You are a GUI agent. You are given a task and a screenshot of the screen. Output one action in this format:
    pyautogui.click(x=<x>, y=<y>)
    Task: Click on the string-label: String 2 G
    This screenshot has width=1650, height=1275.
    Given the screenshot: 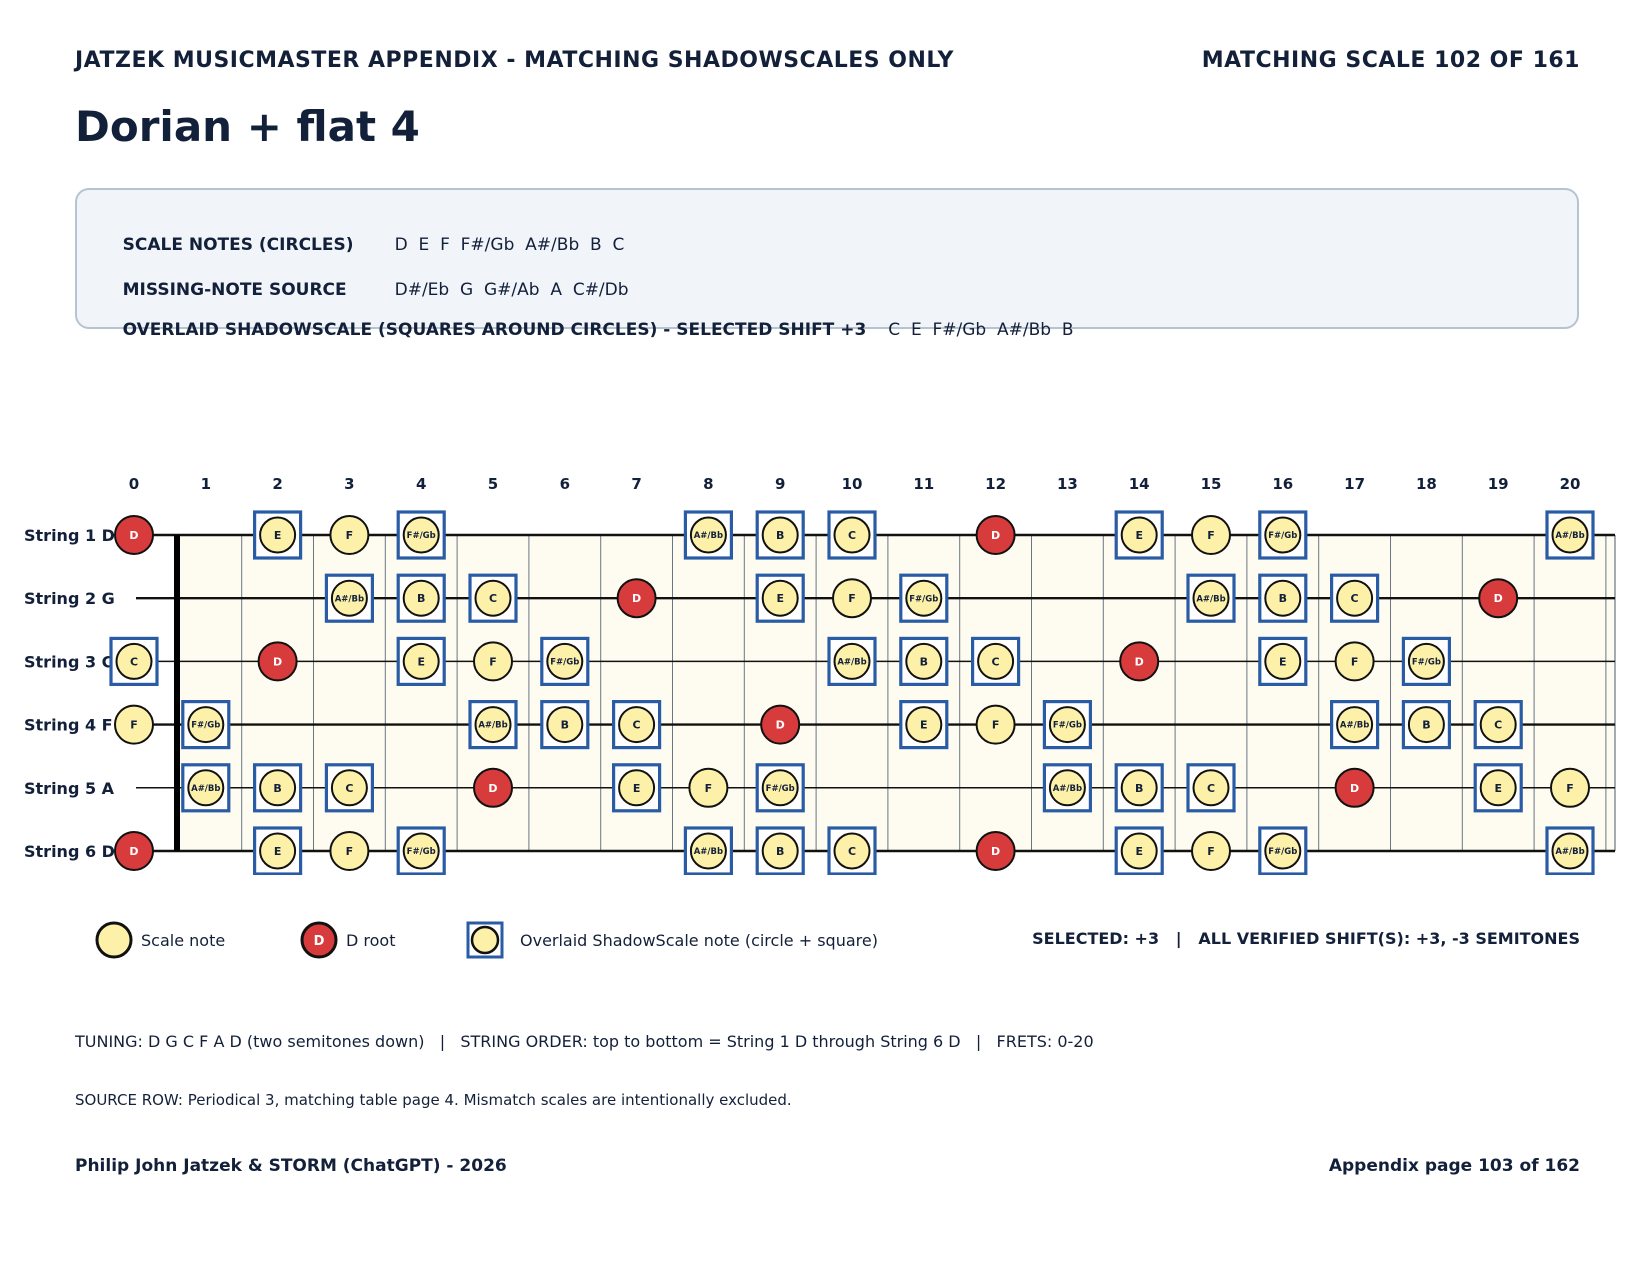 What is the action you would take?
    pyautogui.click(x=69, y=598)
    